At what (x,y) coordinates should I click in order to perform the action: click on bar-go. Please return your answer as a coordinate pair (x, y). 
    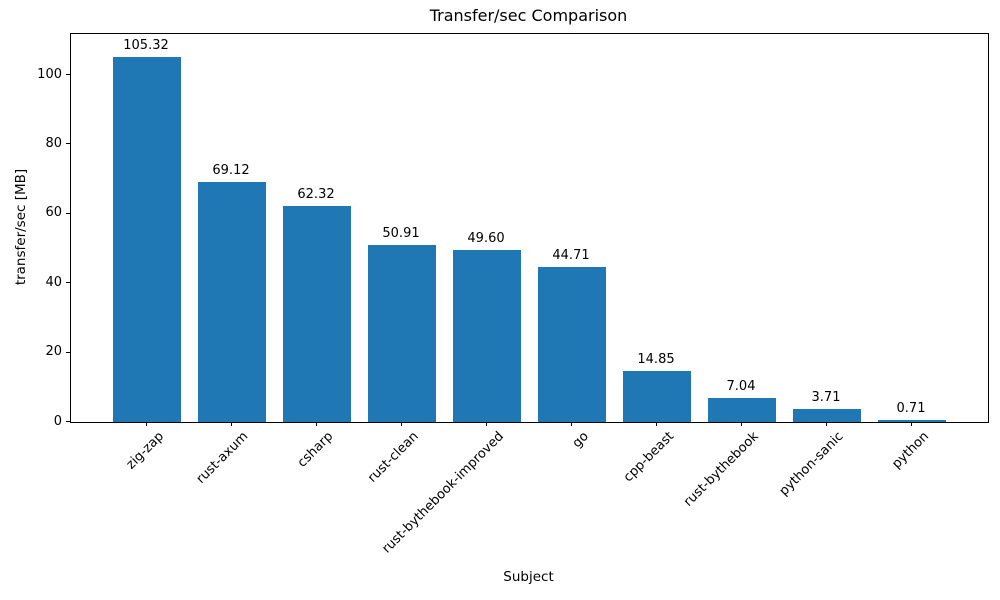
    Looking at the image, I should click on (572, 344).